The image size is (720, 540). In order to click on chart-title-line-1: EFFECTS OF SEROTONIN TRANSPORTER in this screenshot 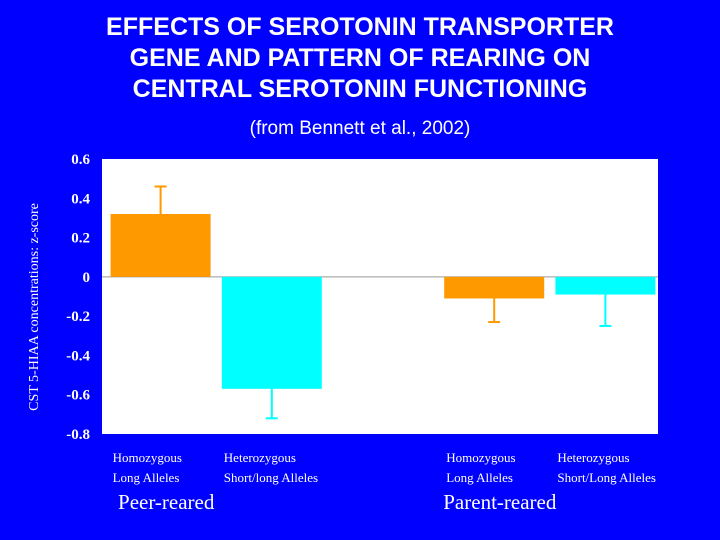, I will do `click(360, 27)`.